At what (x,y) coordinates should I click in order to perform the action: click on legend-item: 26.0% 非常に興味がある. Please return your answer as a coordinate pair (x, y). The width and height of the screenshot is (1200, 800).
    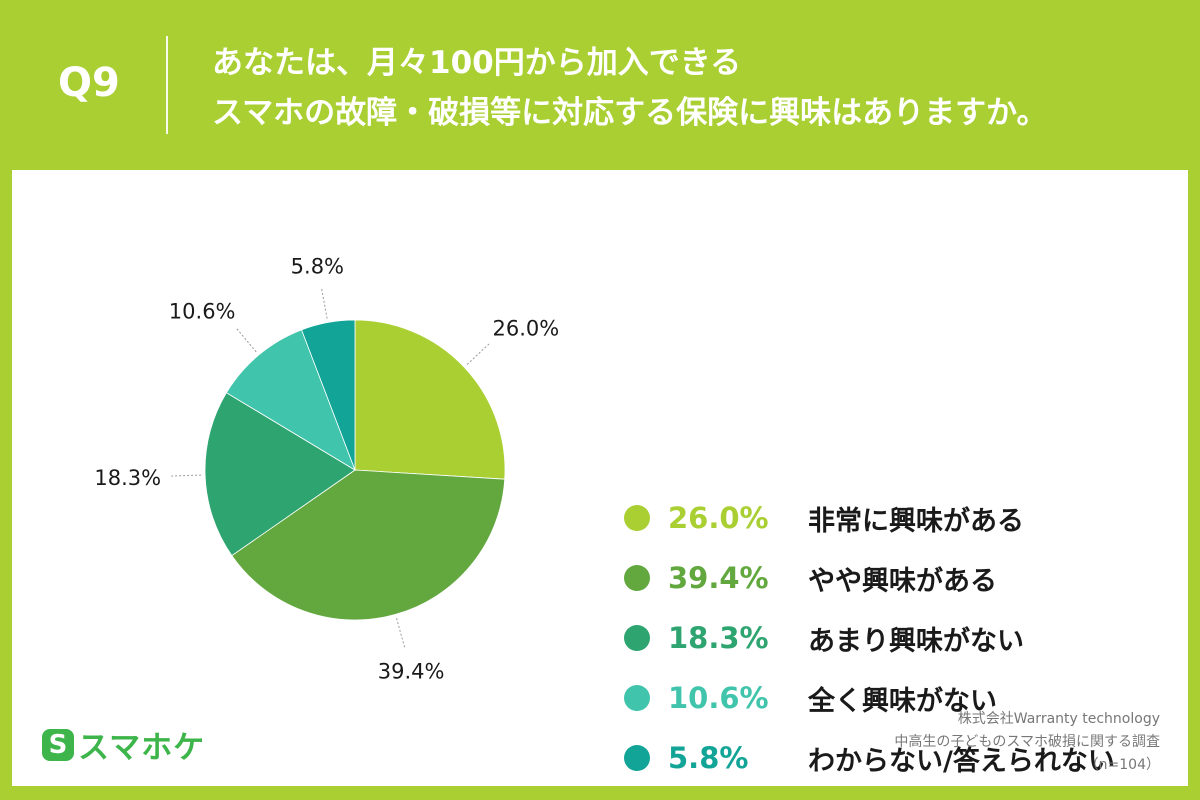
    Looking at the image, I should click on (904, 518).